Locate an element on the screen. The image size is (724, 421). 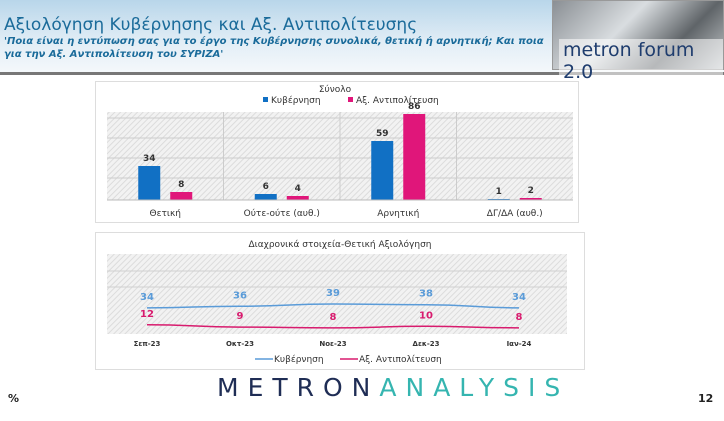
data-label: 1 is located at coordinates (499, 192).